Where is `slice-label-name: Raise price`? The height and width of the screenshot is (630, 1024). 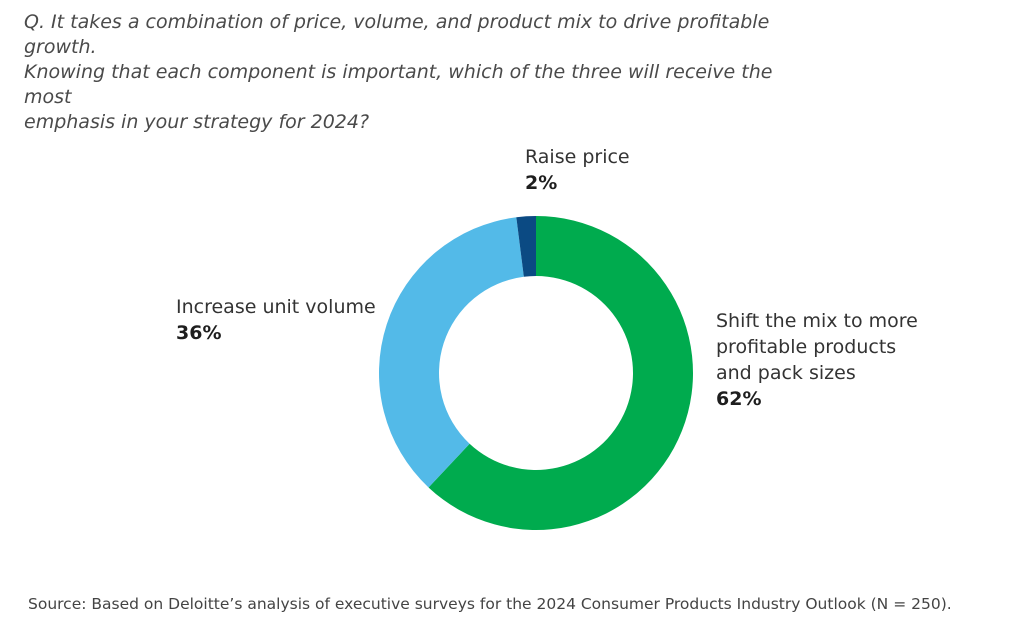
slice-label-name: Raise price is located at coordinates (577, 157).